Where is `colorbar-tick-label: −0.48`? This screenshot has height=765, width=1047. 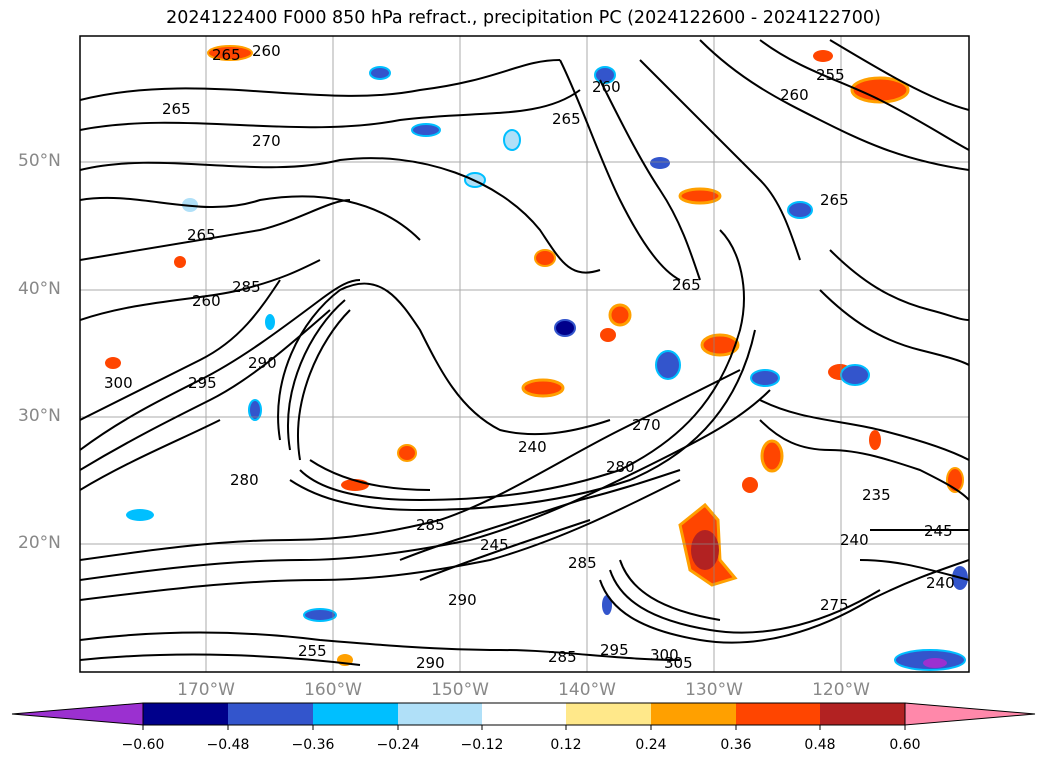 colorbar-tick-label: −0.48 is located at coordinates (228, 745).